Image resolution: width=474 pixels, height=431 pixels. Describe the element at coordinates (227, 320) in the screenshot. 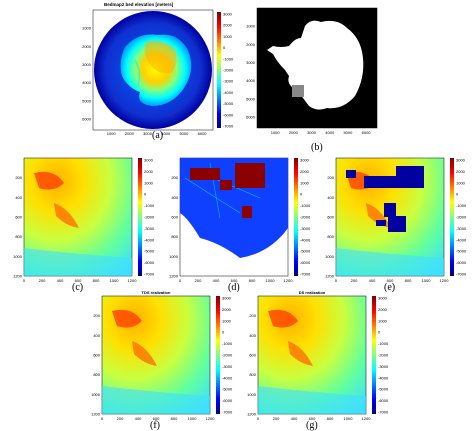

I see `panel-f-cbar-tick: 1000` at that location.